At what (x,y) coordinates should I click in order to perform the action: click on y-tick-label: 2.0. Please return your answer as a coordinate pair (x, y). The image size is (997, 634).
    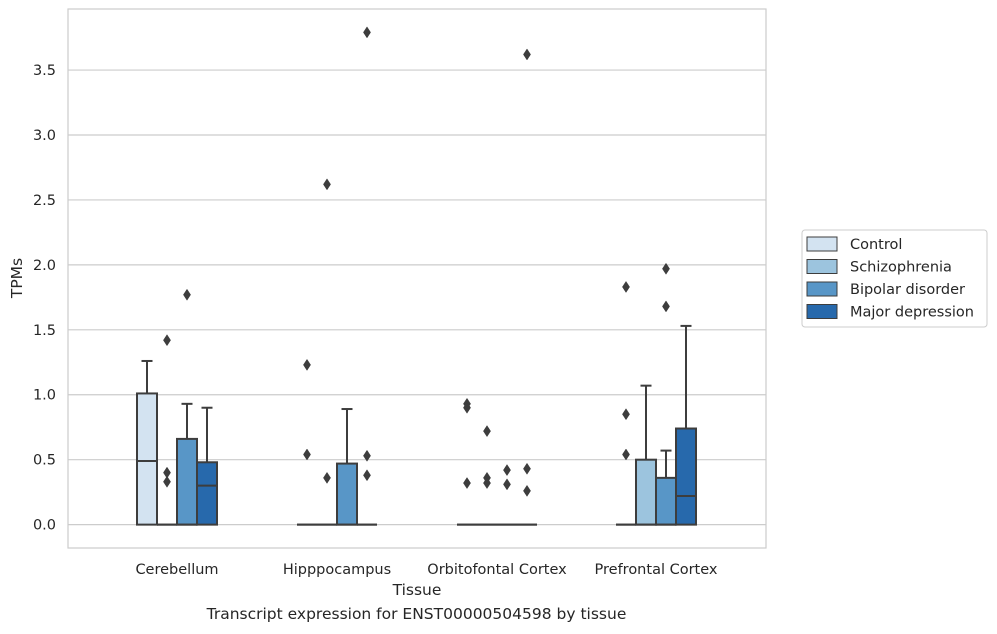
    Looking at the image, I should click on (44, 266).